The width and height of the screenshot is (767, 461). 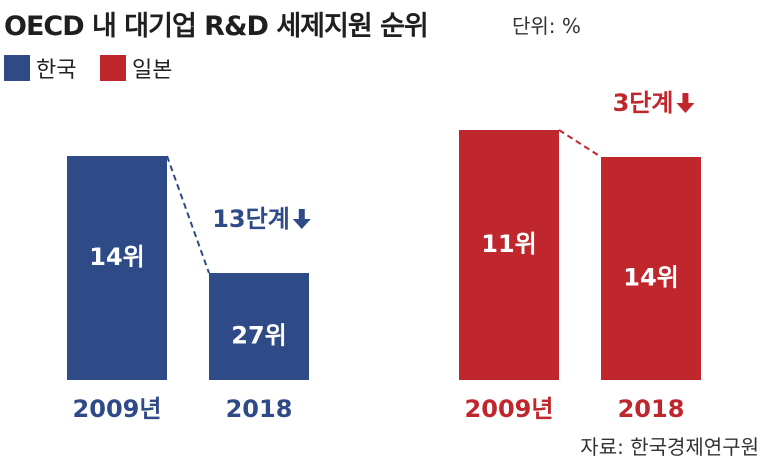 I want to click on bar-value-label: 27위, so click(x=258, y=336).